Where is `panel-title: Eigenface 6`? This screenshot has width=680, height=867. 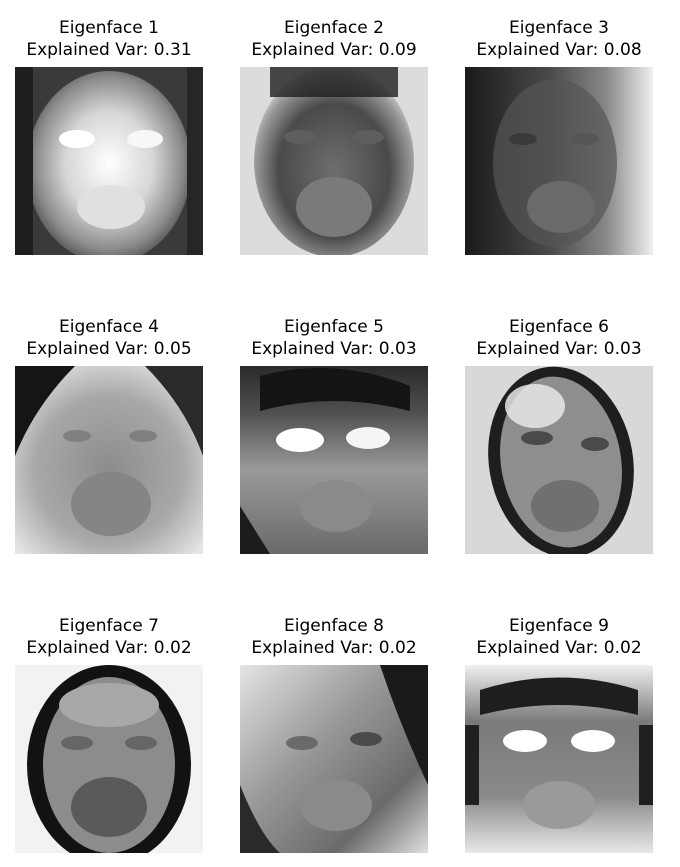 panel-title: Eigenface 6 is located at coordinates (559, 327).